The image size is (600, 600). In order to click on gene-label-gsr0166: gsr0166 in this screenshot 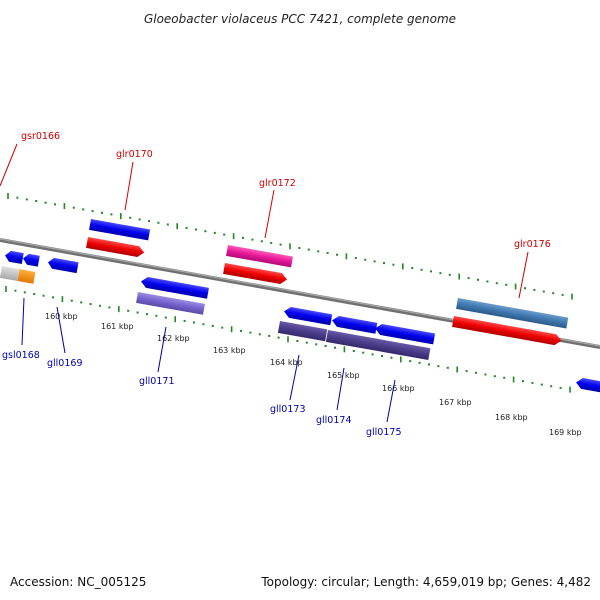, I will do `click(40, 136)`.